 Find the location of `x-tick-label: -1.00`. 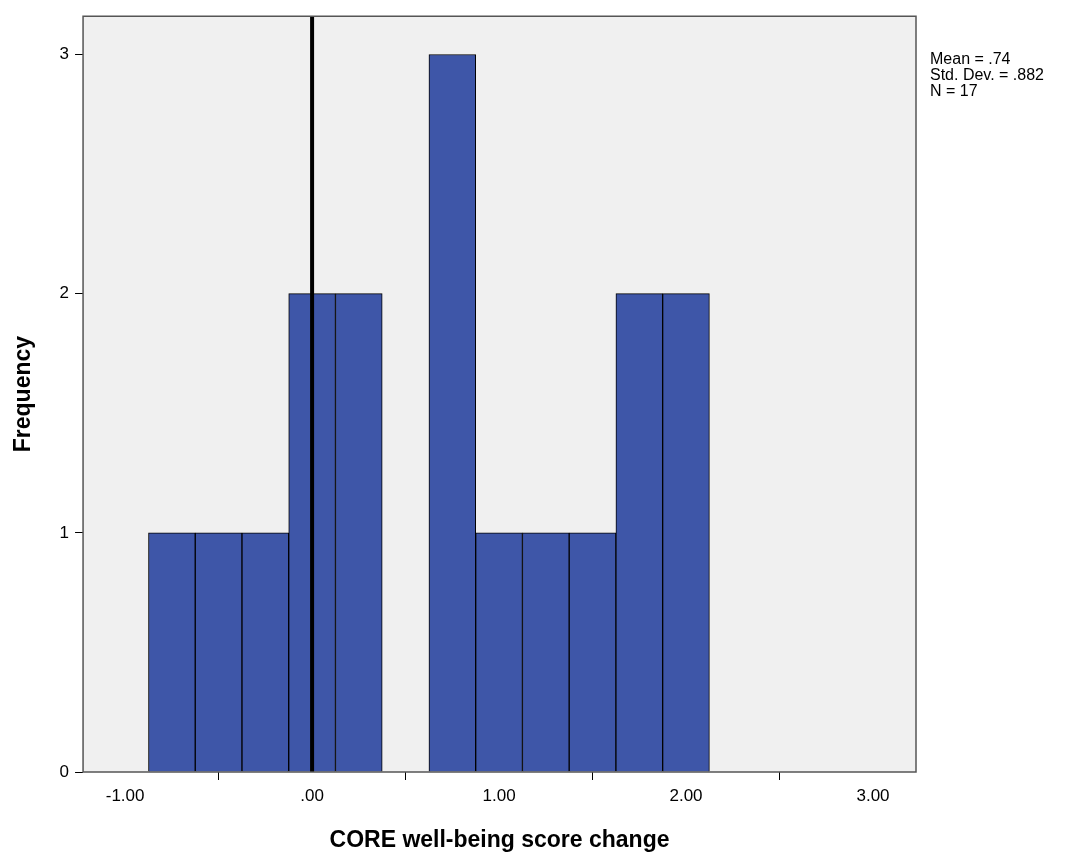

x-tick-label: -1.00 is located at coordinates (125, 795).